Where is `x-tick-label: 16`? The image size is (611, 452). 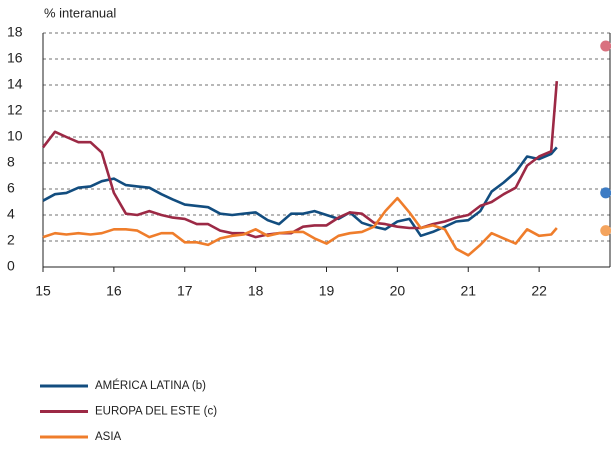 x-tick-label: 16 is located at coordinates (114, 291).